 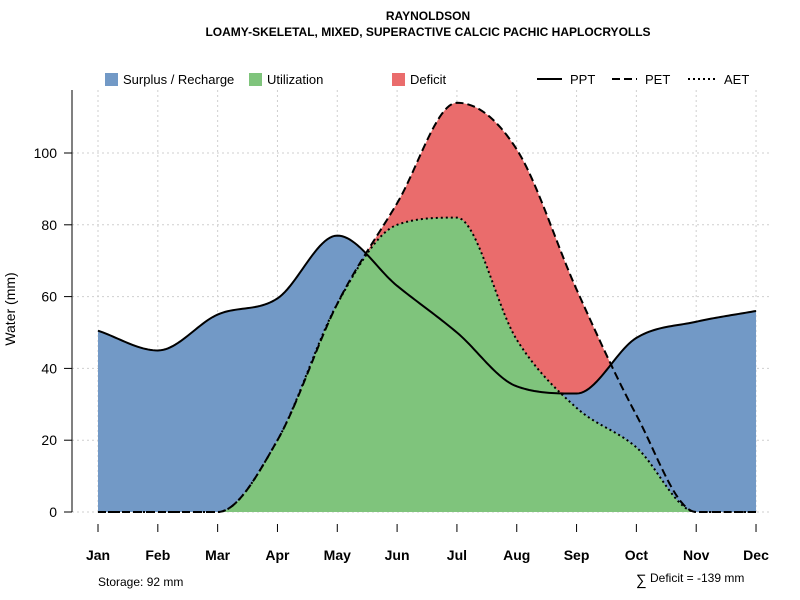 What do you see at coordinates (295, 79) in the screenshot?
I see `legend-label-utilization: Utilization` at bounding box center [295, 79].